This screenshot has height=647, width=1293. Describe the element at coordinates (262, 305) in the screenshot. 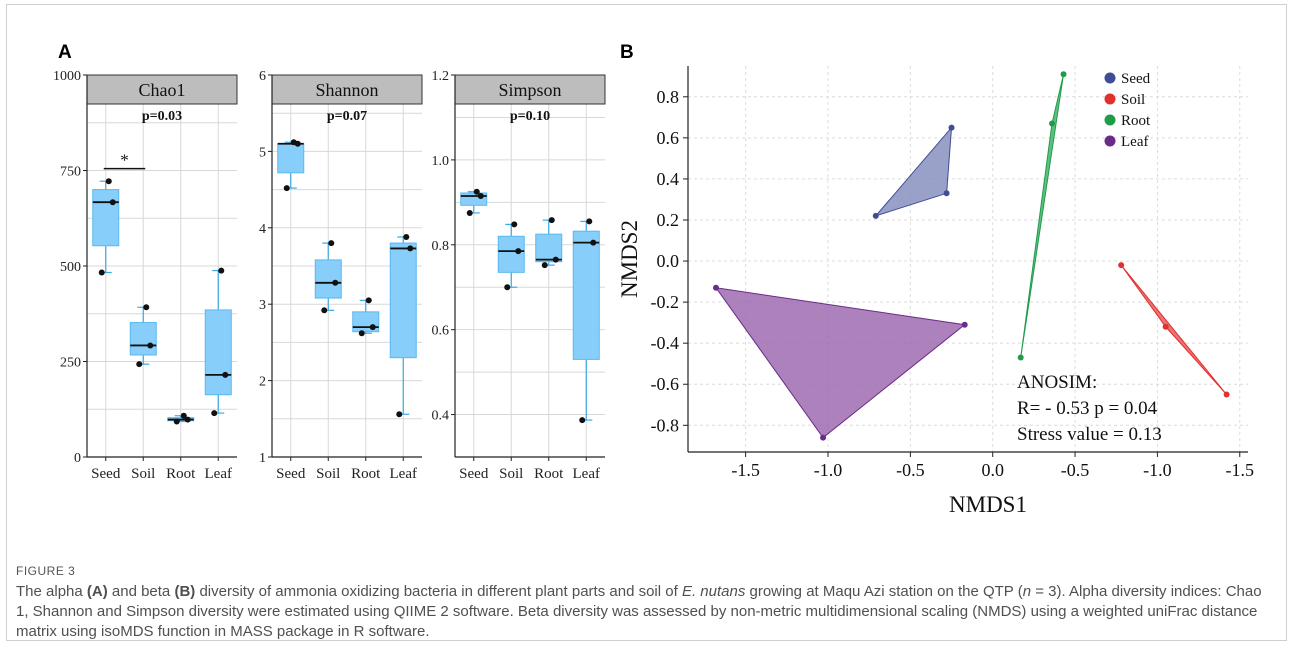

I see `y-tick-label: 3` at that location.